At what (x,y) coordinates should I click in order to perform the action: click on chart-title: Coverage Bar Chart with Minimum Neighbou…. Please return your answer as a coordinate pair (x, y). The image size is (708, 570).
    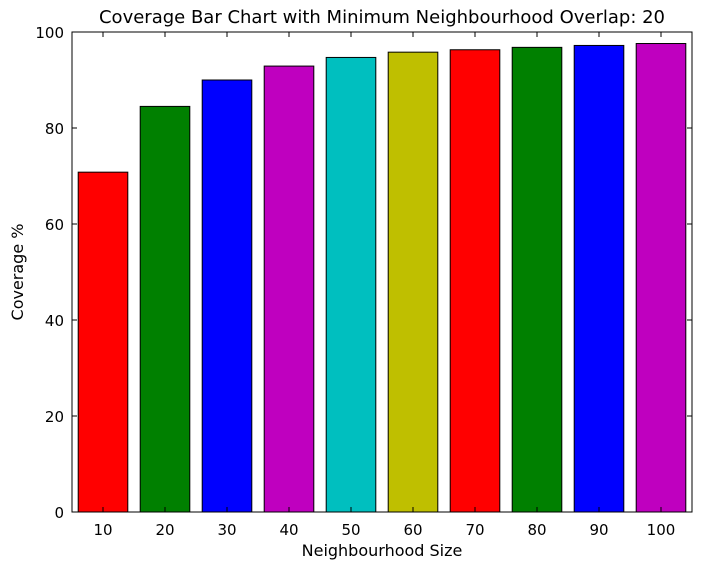
    Looking at the image, I should click on (382, 17).